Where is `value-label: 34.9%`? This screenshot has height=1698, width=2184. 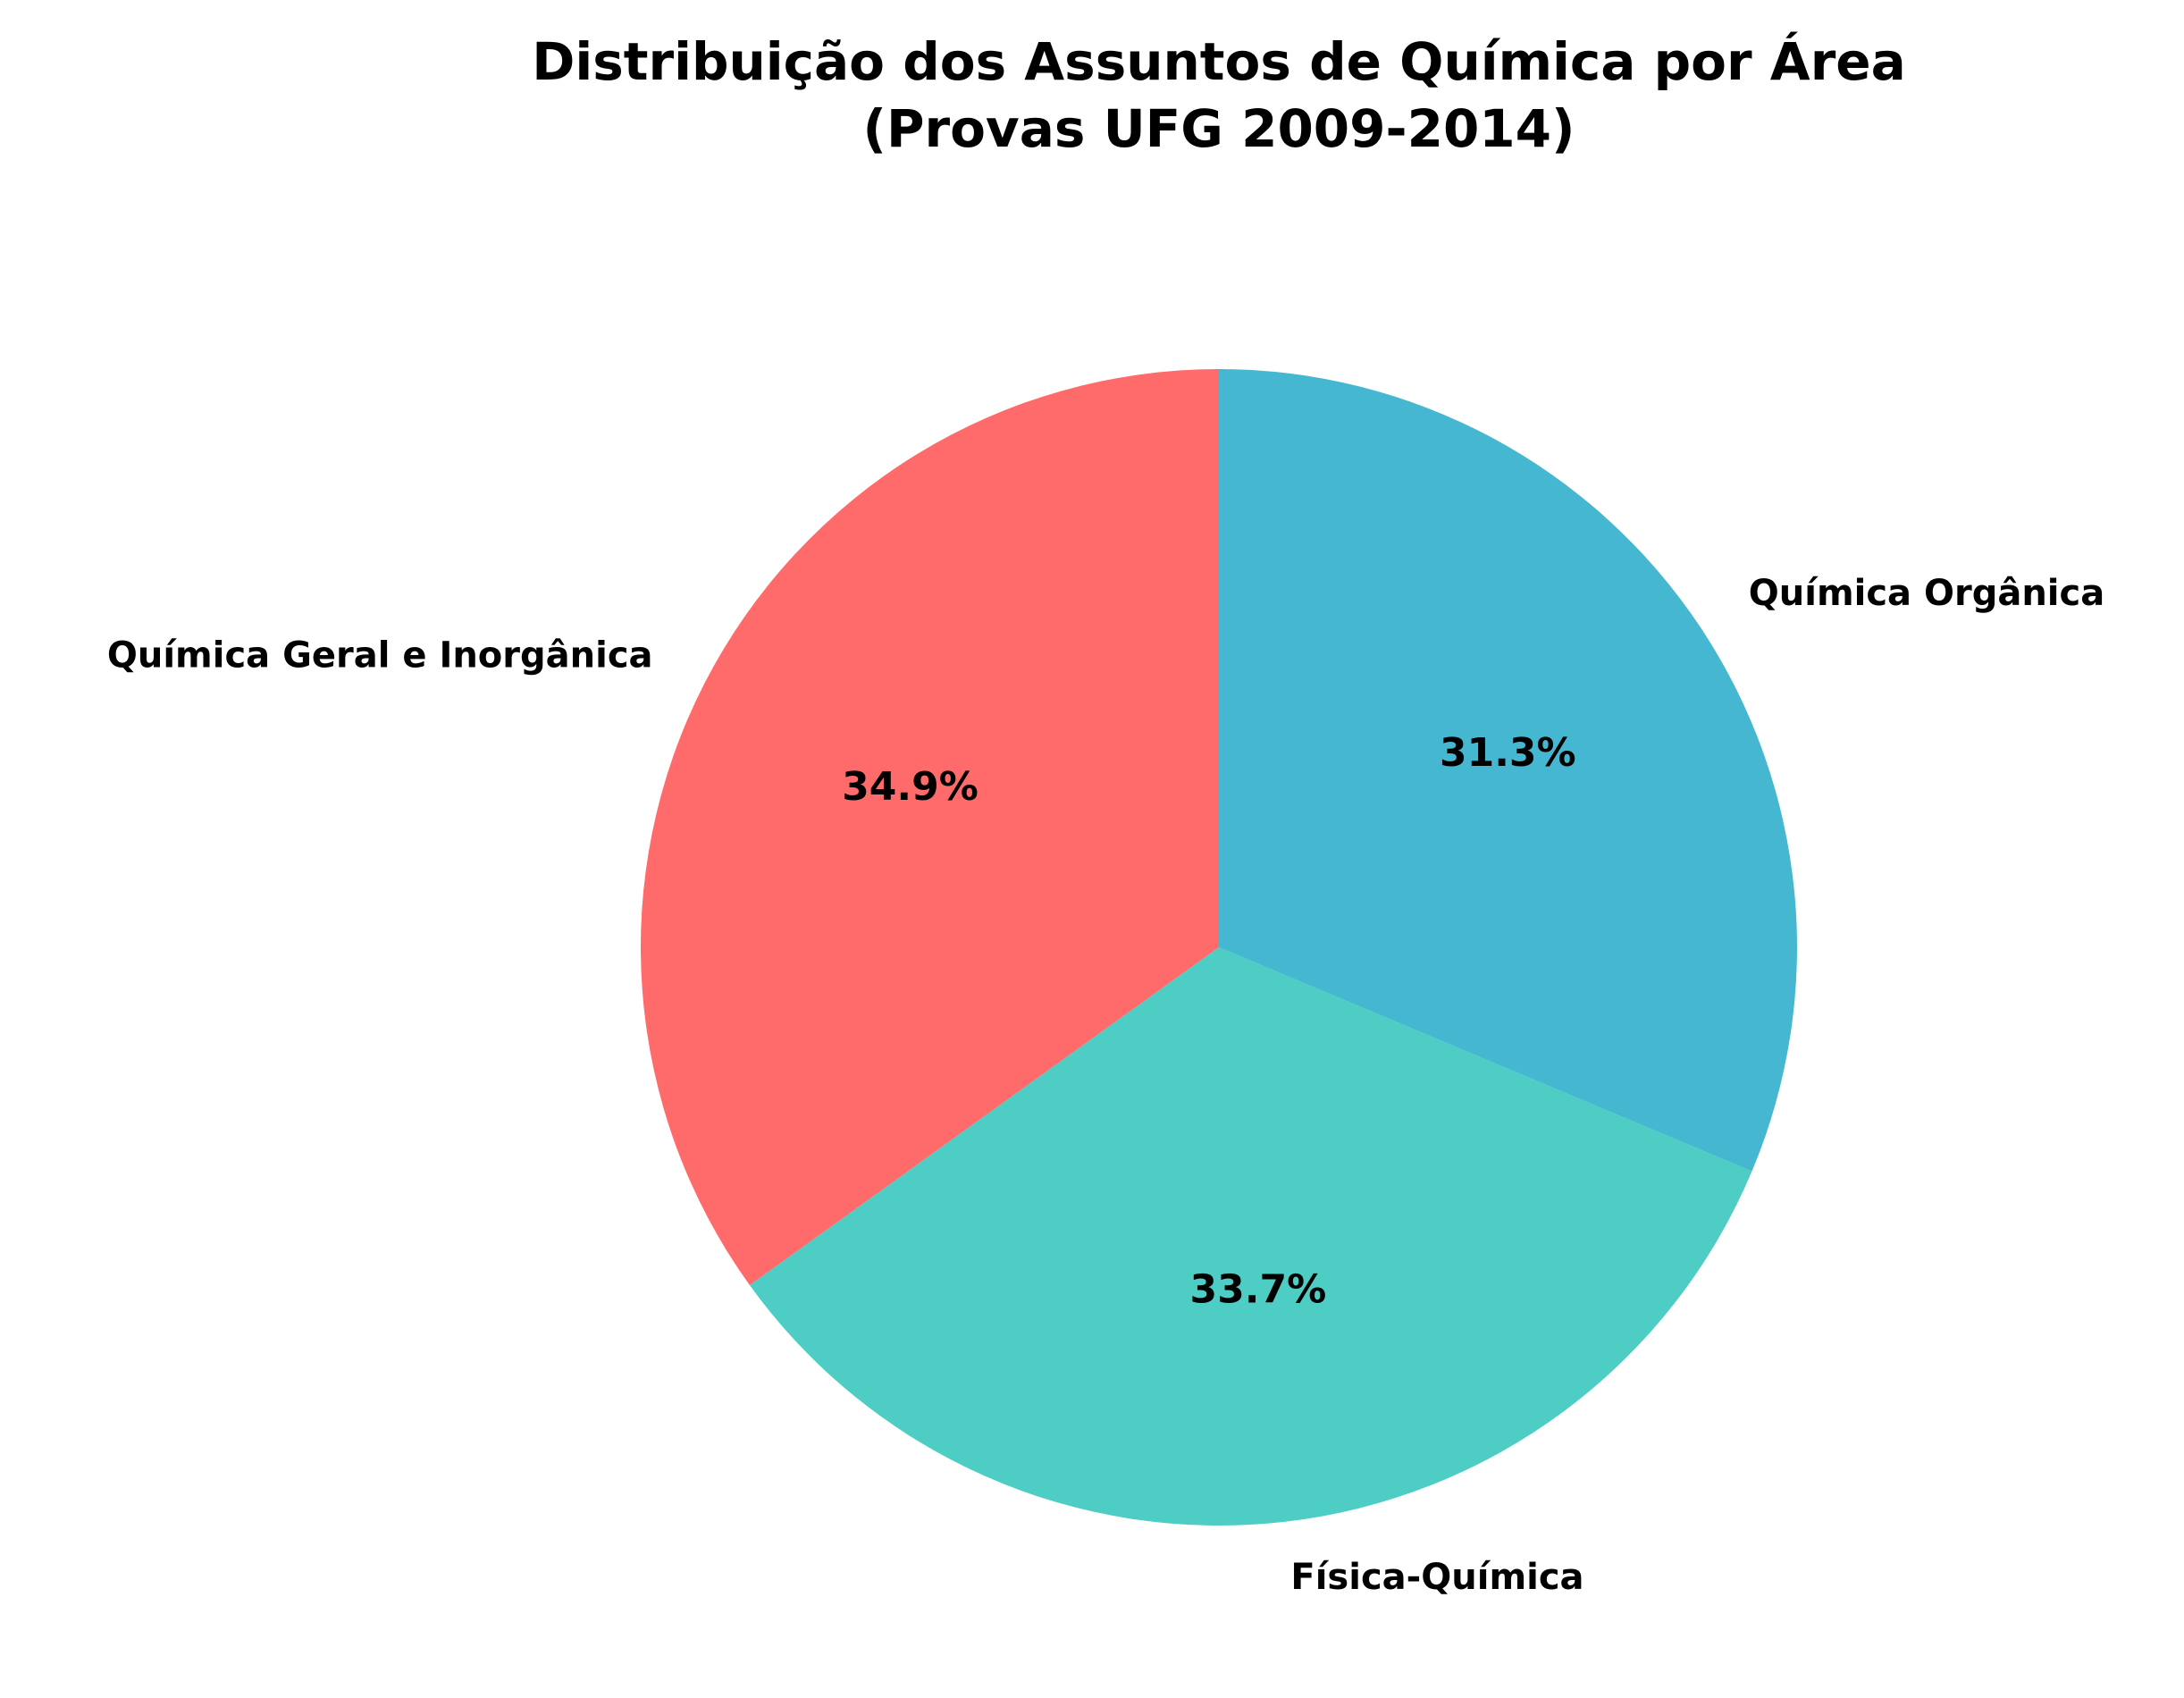
value-label: 34.9% is located at coordinates (910, 787).